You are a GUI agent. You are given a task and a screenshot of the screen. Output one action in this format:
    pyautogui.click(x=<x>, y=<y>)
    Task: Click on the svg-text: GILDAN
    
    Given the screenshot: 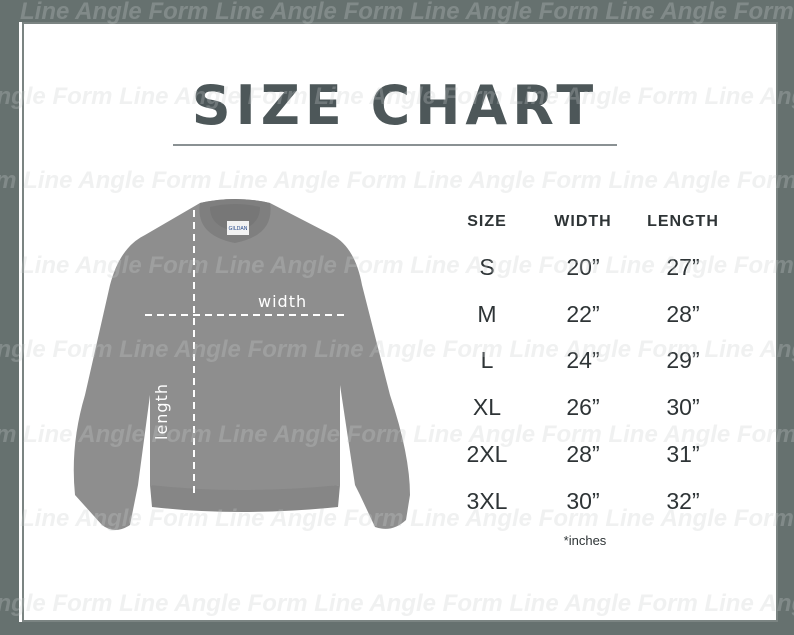 What is the action you would take?
    pyautogui.click(x=237, y=229)
    